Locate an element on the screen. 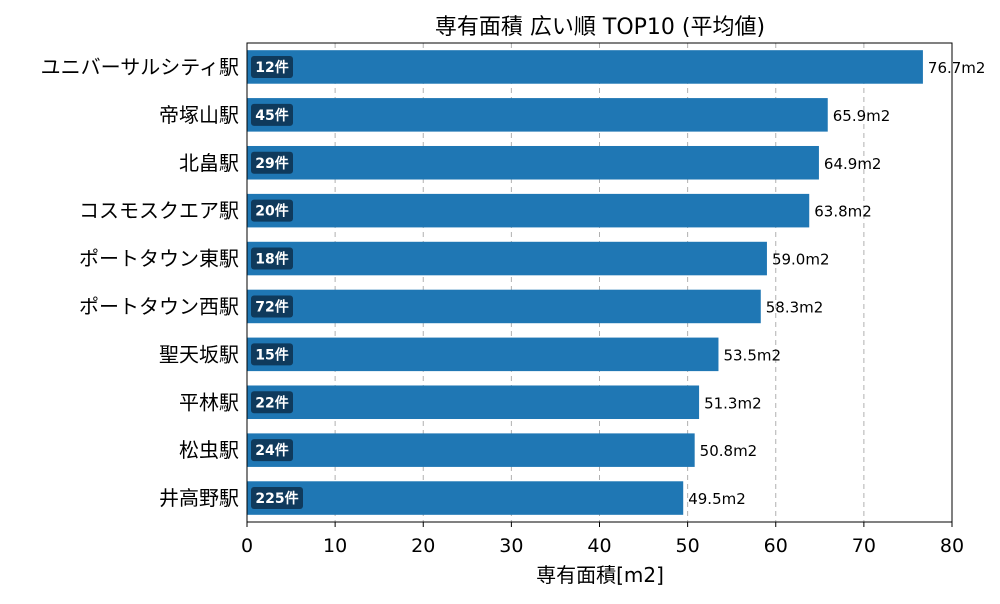 This screenshot has height=604, width=1000. y-category-label: 帝塚山駅 is located at coordinates (199, 115).